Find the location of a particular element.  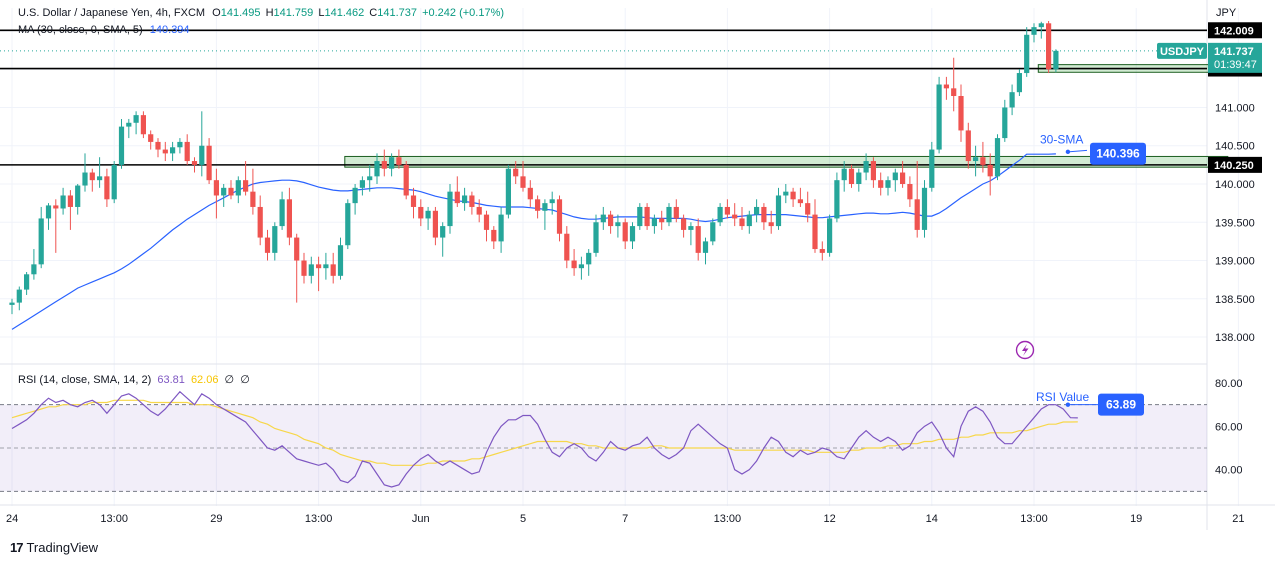

close-label: C is located at coordinates (373, 13).